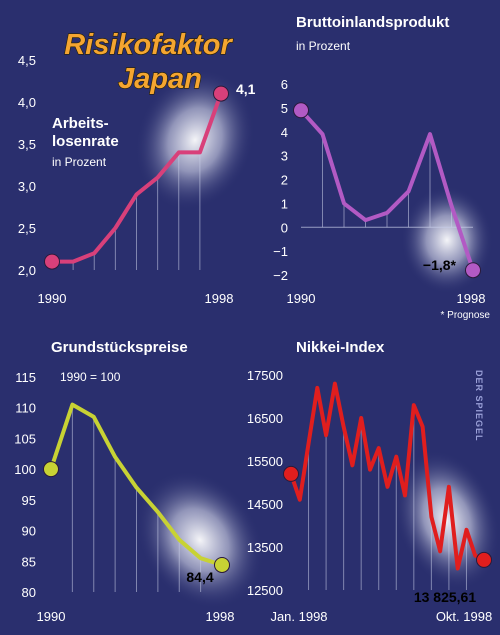 Image resolution: width=500 pixels, height=635 pixels. I want to click on chart-title: Nikkei-Index, so click(340, 347).